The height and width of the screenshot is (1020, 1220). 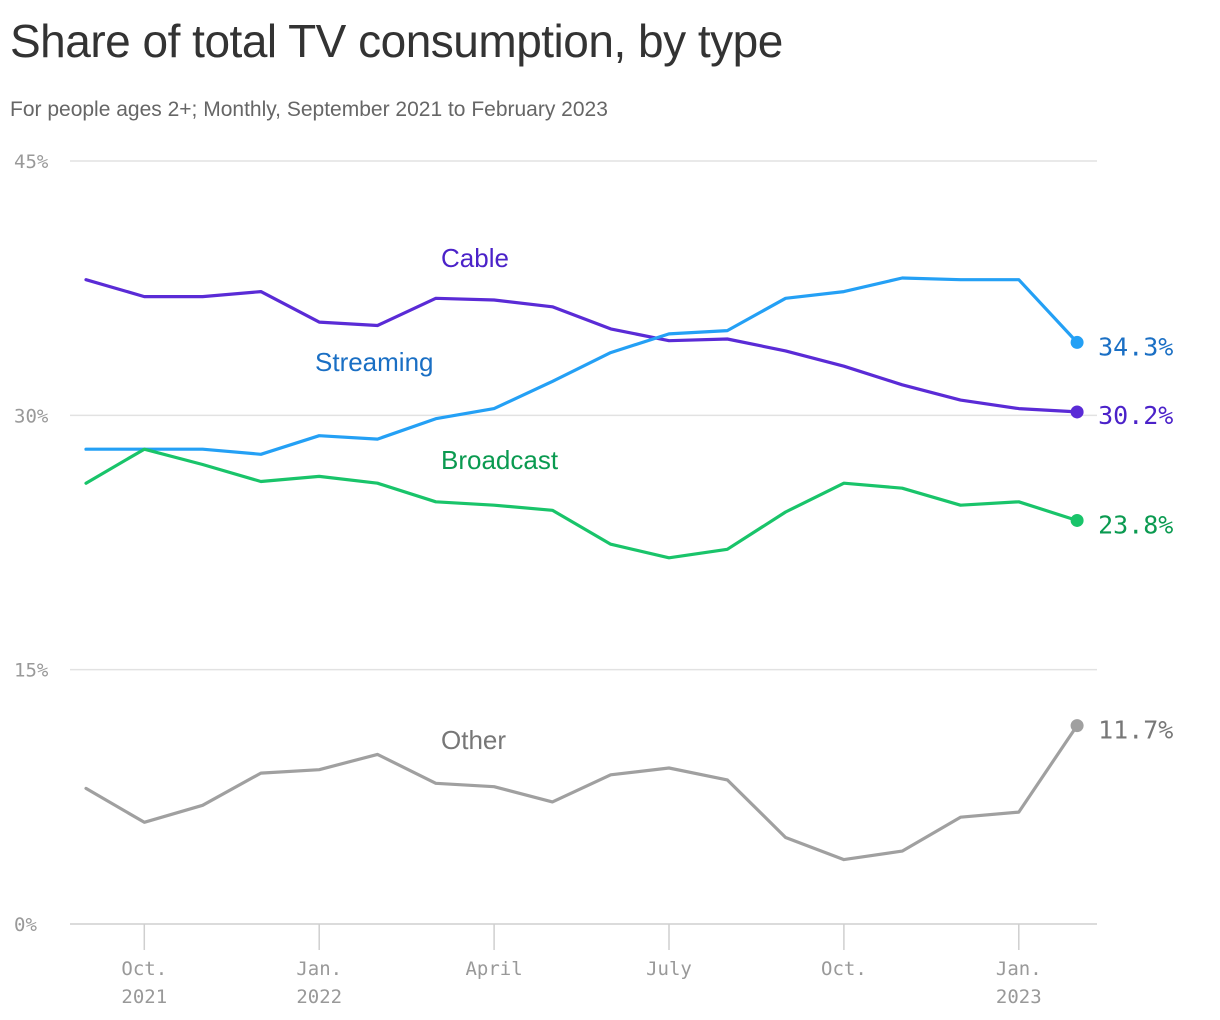 What do you see at coordinates (1077, 726) in the screenshot?
I see `end-point-other` at bounding box center [1077, 726].